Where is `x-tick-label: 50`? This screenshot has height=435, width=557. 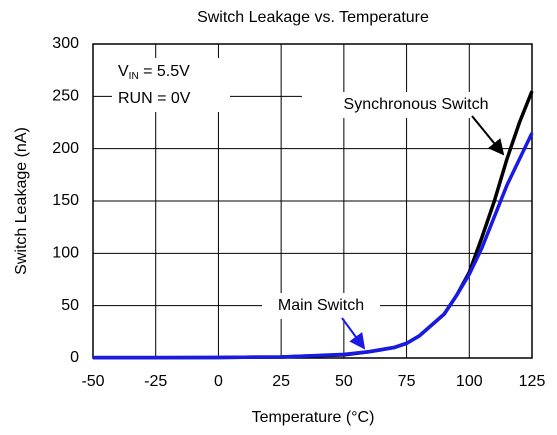
x-tick-label: 50 is located at coordinates (344, 381).